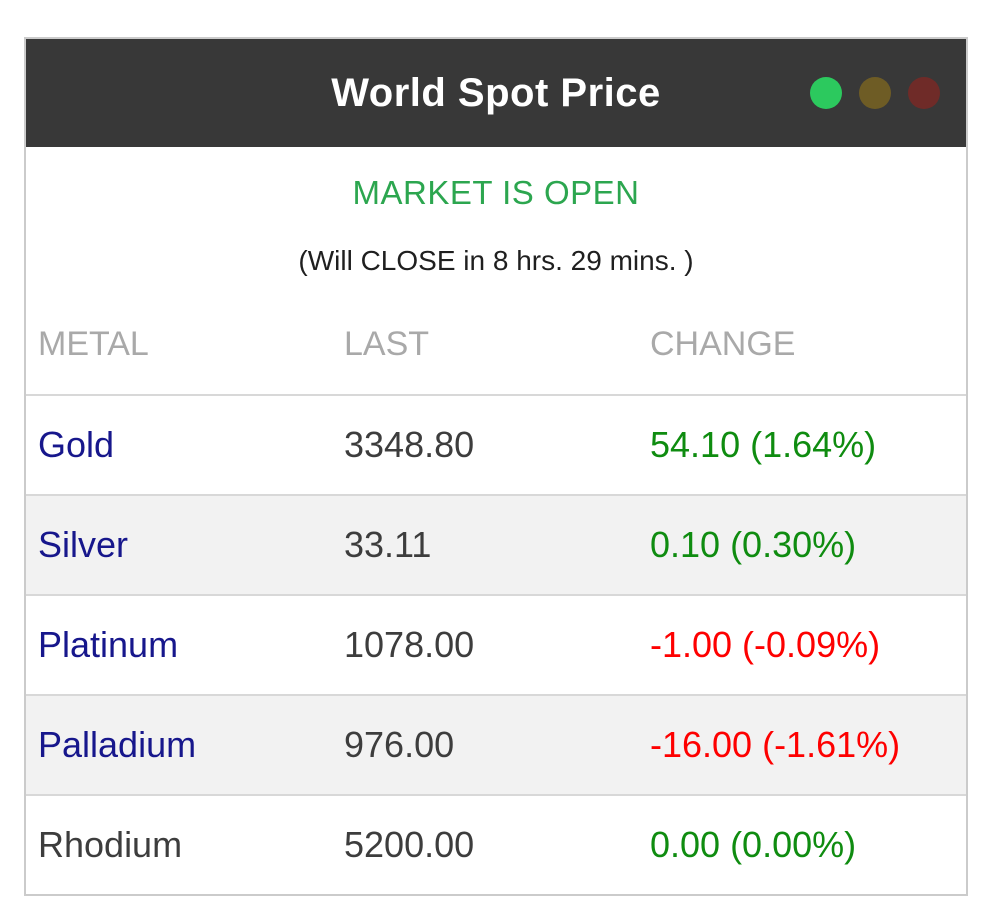 The height and width of the screenshot is (900, 992). What do you see at coordinates (496, 645) in the screenshot?
I see `table-row: Platinum 1078.00 -1.00 (-0.09%)` at bounding box center [496, 645].